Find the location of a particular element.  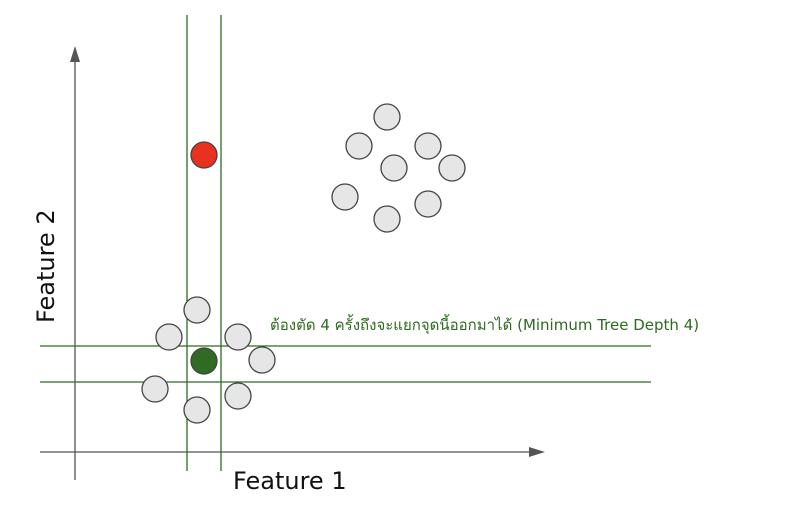

far-cluster is located at coordinates (398, 168).